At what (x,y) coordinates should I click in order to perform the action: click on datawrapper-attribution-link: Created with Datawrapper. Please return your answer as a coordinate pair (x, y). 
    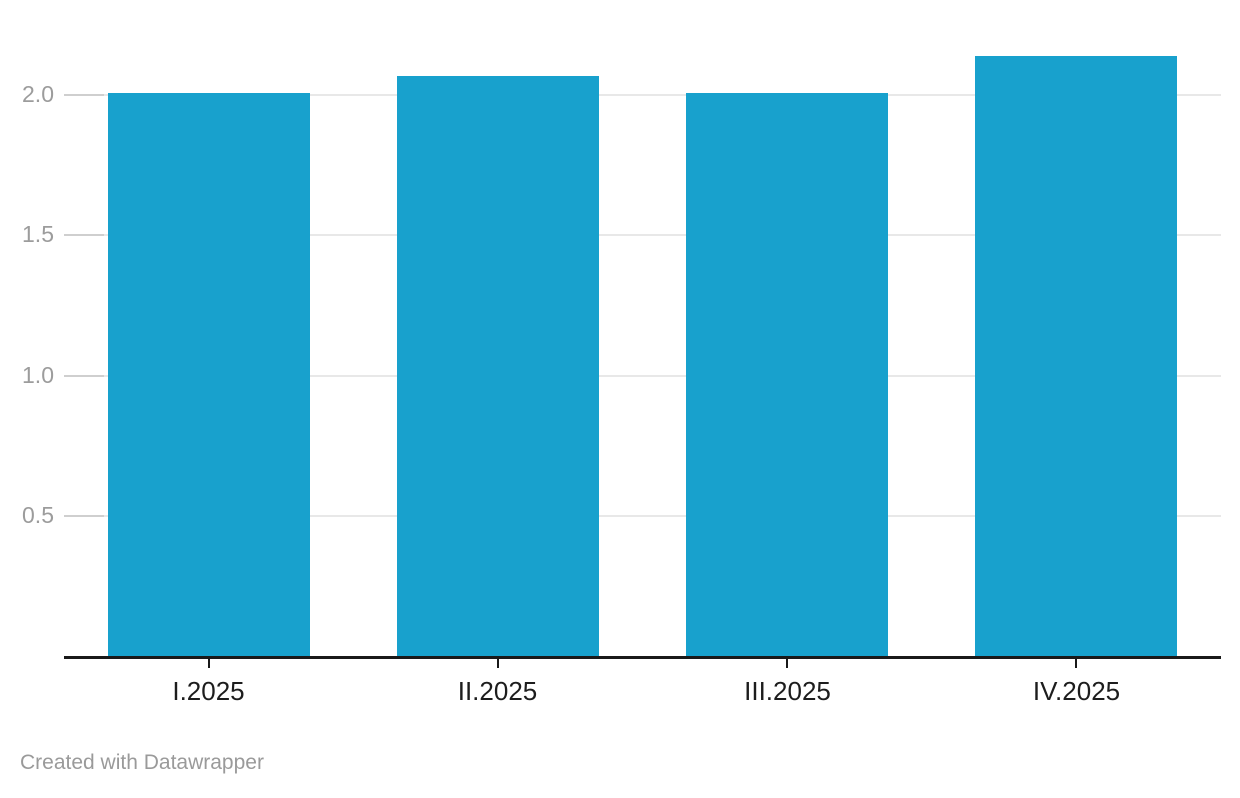
    Looking at the image, I should click on (142, 762).